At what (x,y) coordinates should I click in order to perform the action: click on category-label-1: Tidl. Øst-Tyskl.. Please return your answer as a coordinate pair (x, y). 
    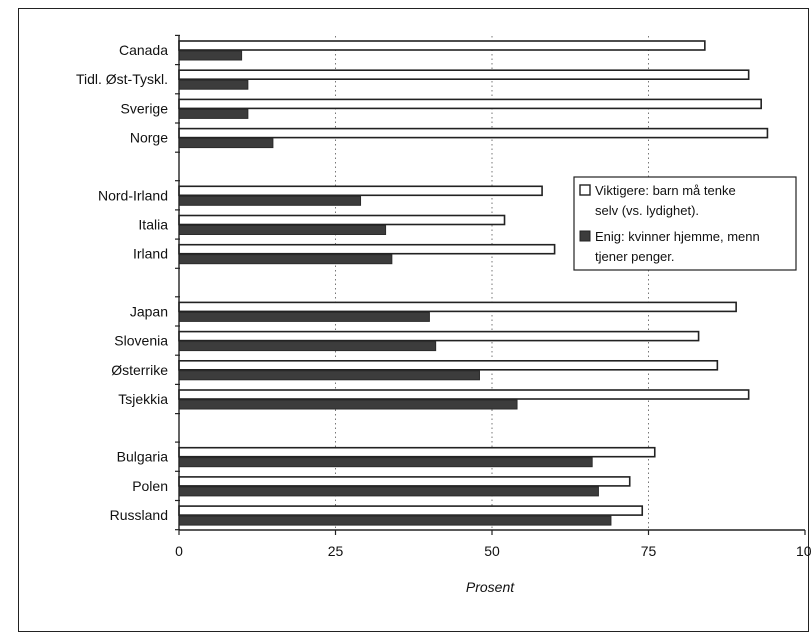
    Looking at the image, I should click on (122, 79).